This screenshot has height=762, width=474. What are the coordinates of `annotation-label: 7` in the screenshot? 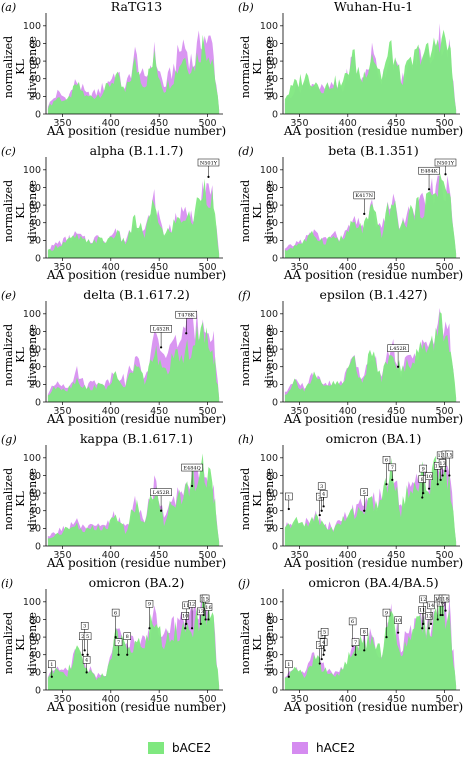 It's located at (118, 643).